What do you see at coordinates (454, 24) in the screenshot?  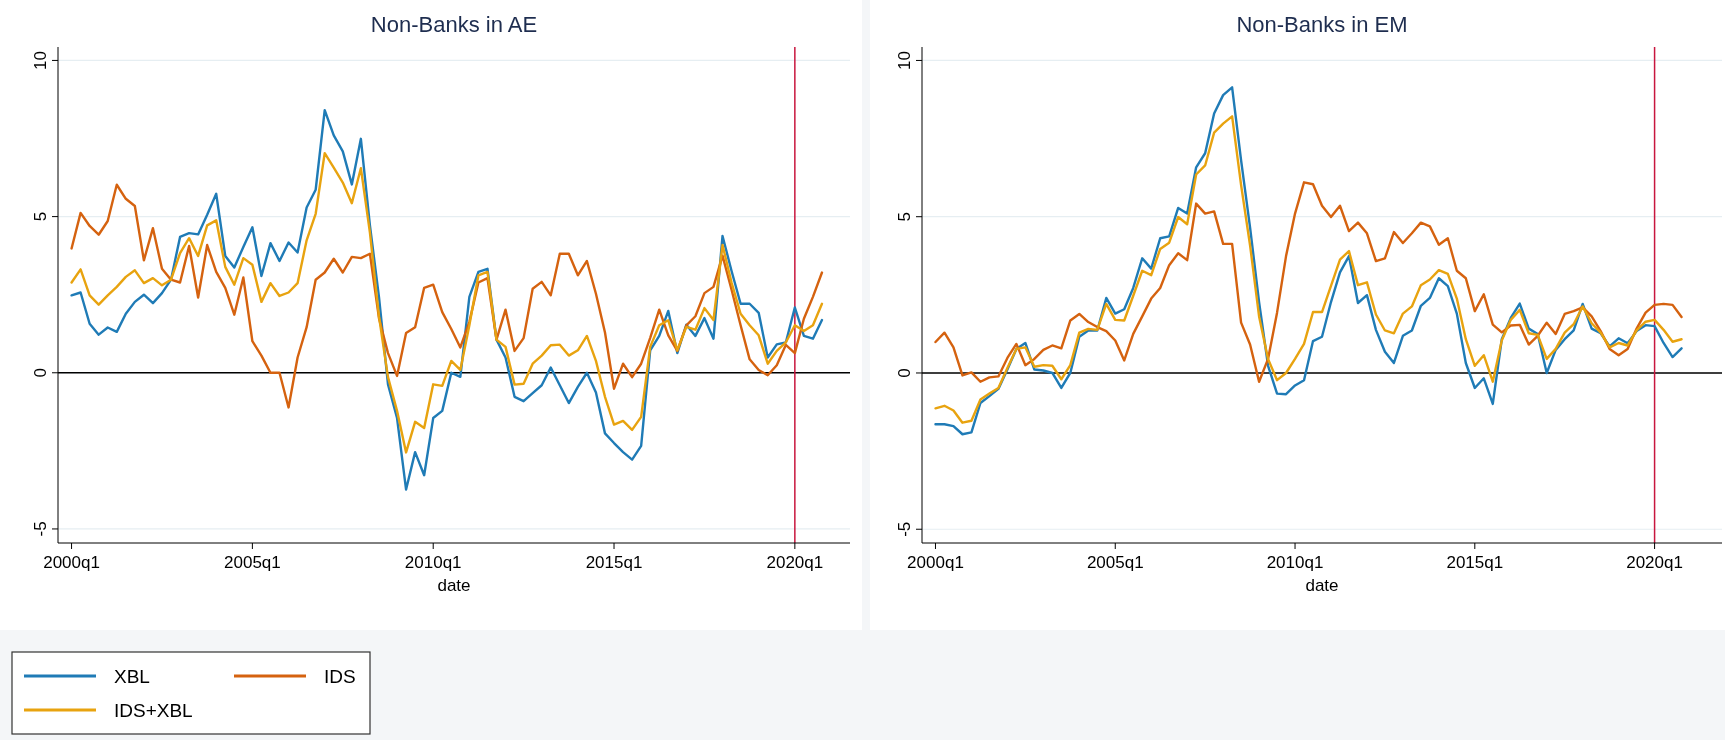 I see `chart-title: Non-Banks in AE` at bounding box center [454, 24].